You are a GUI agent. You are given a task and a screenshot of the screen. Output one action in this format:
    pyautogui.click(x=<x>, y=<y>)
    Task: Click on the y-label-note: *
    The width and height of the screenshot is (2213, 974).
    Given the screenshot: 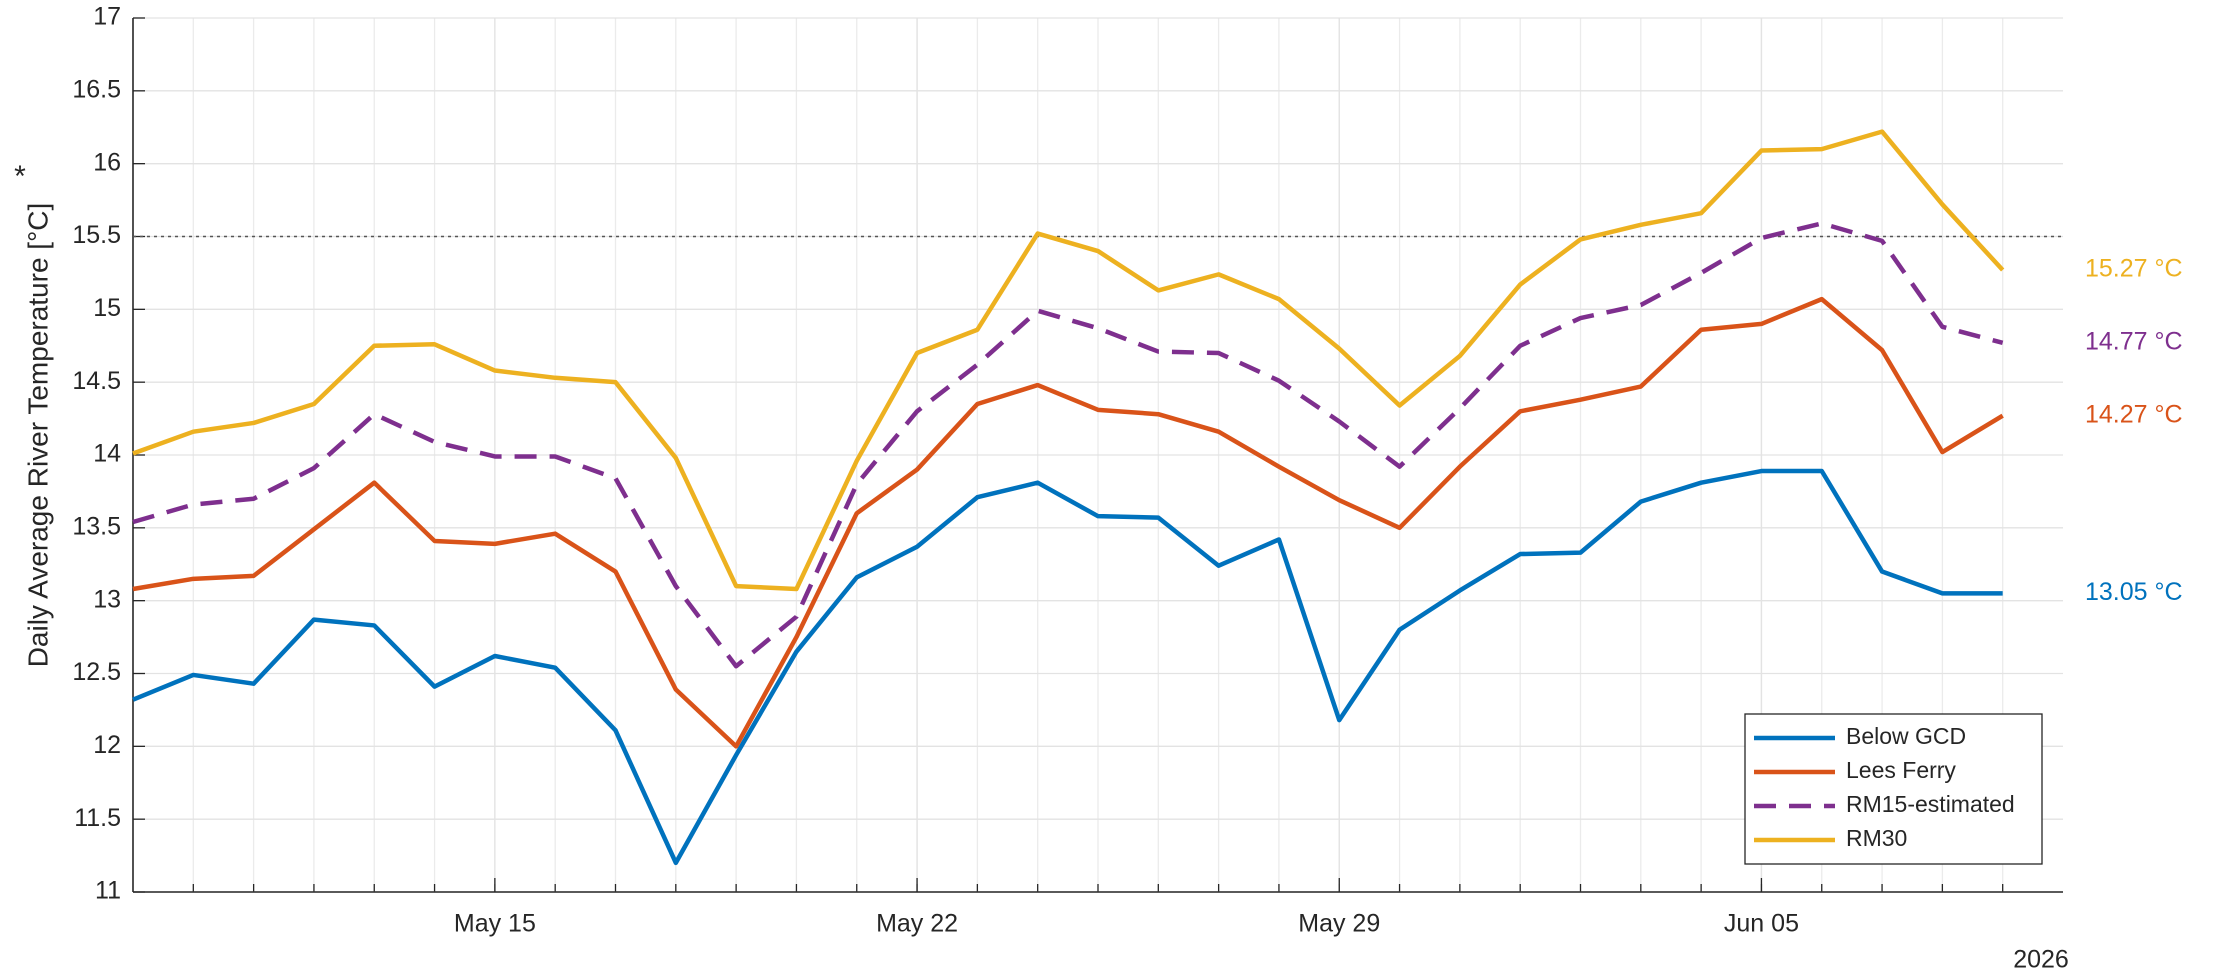 What is the action you would take?
    pyautogui.click(x=20, y=176)
    